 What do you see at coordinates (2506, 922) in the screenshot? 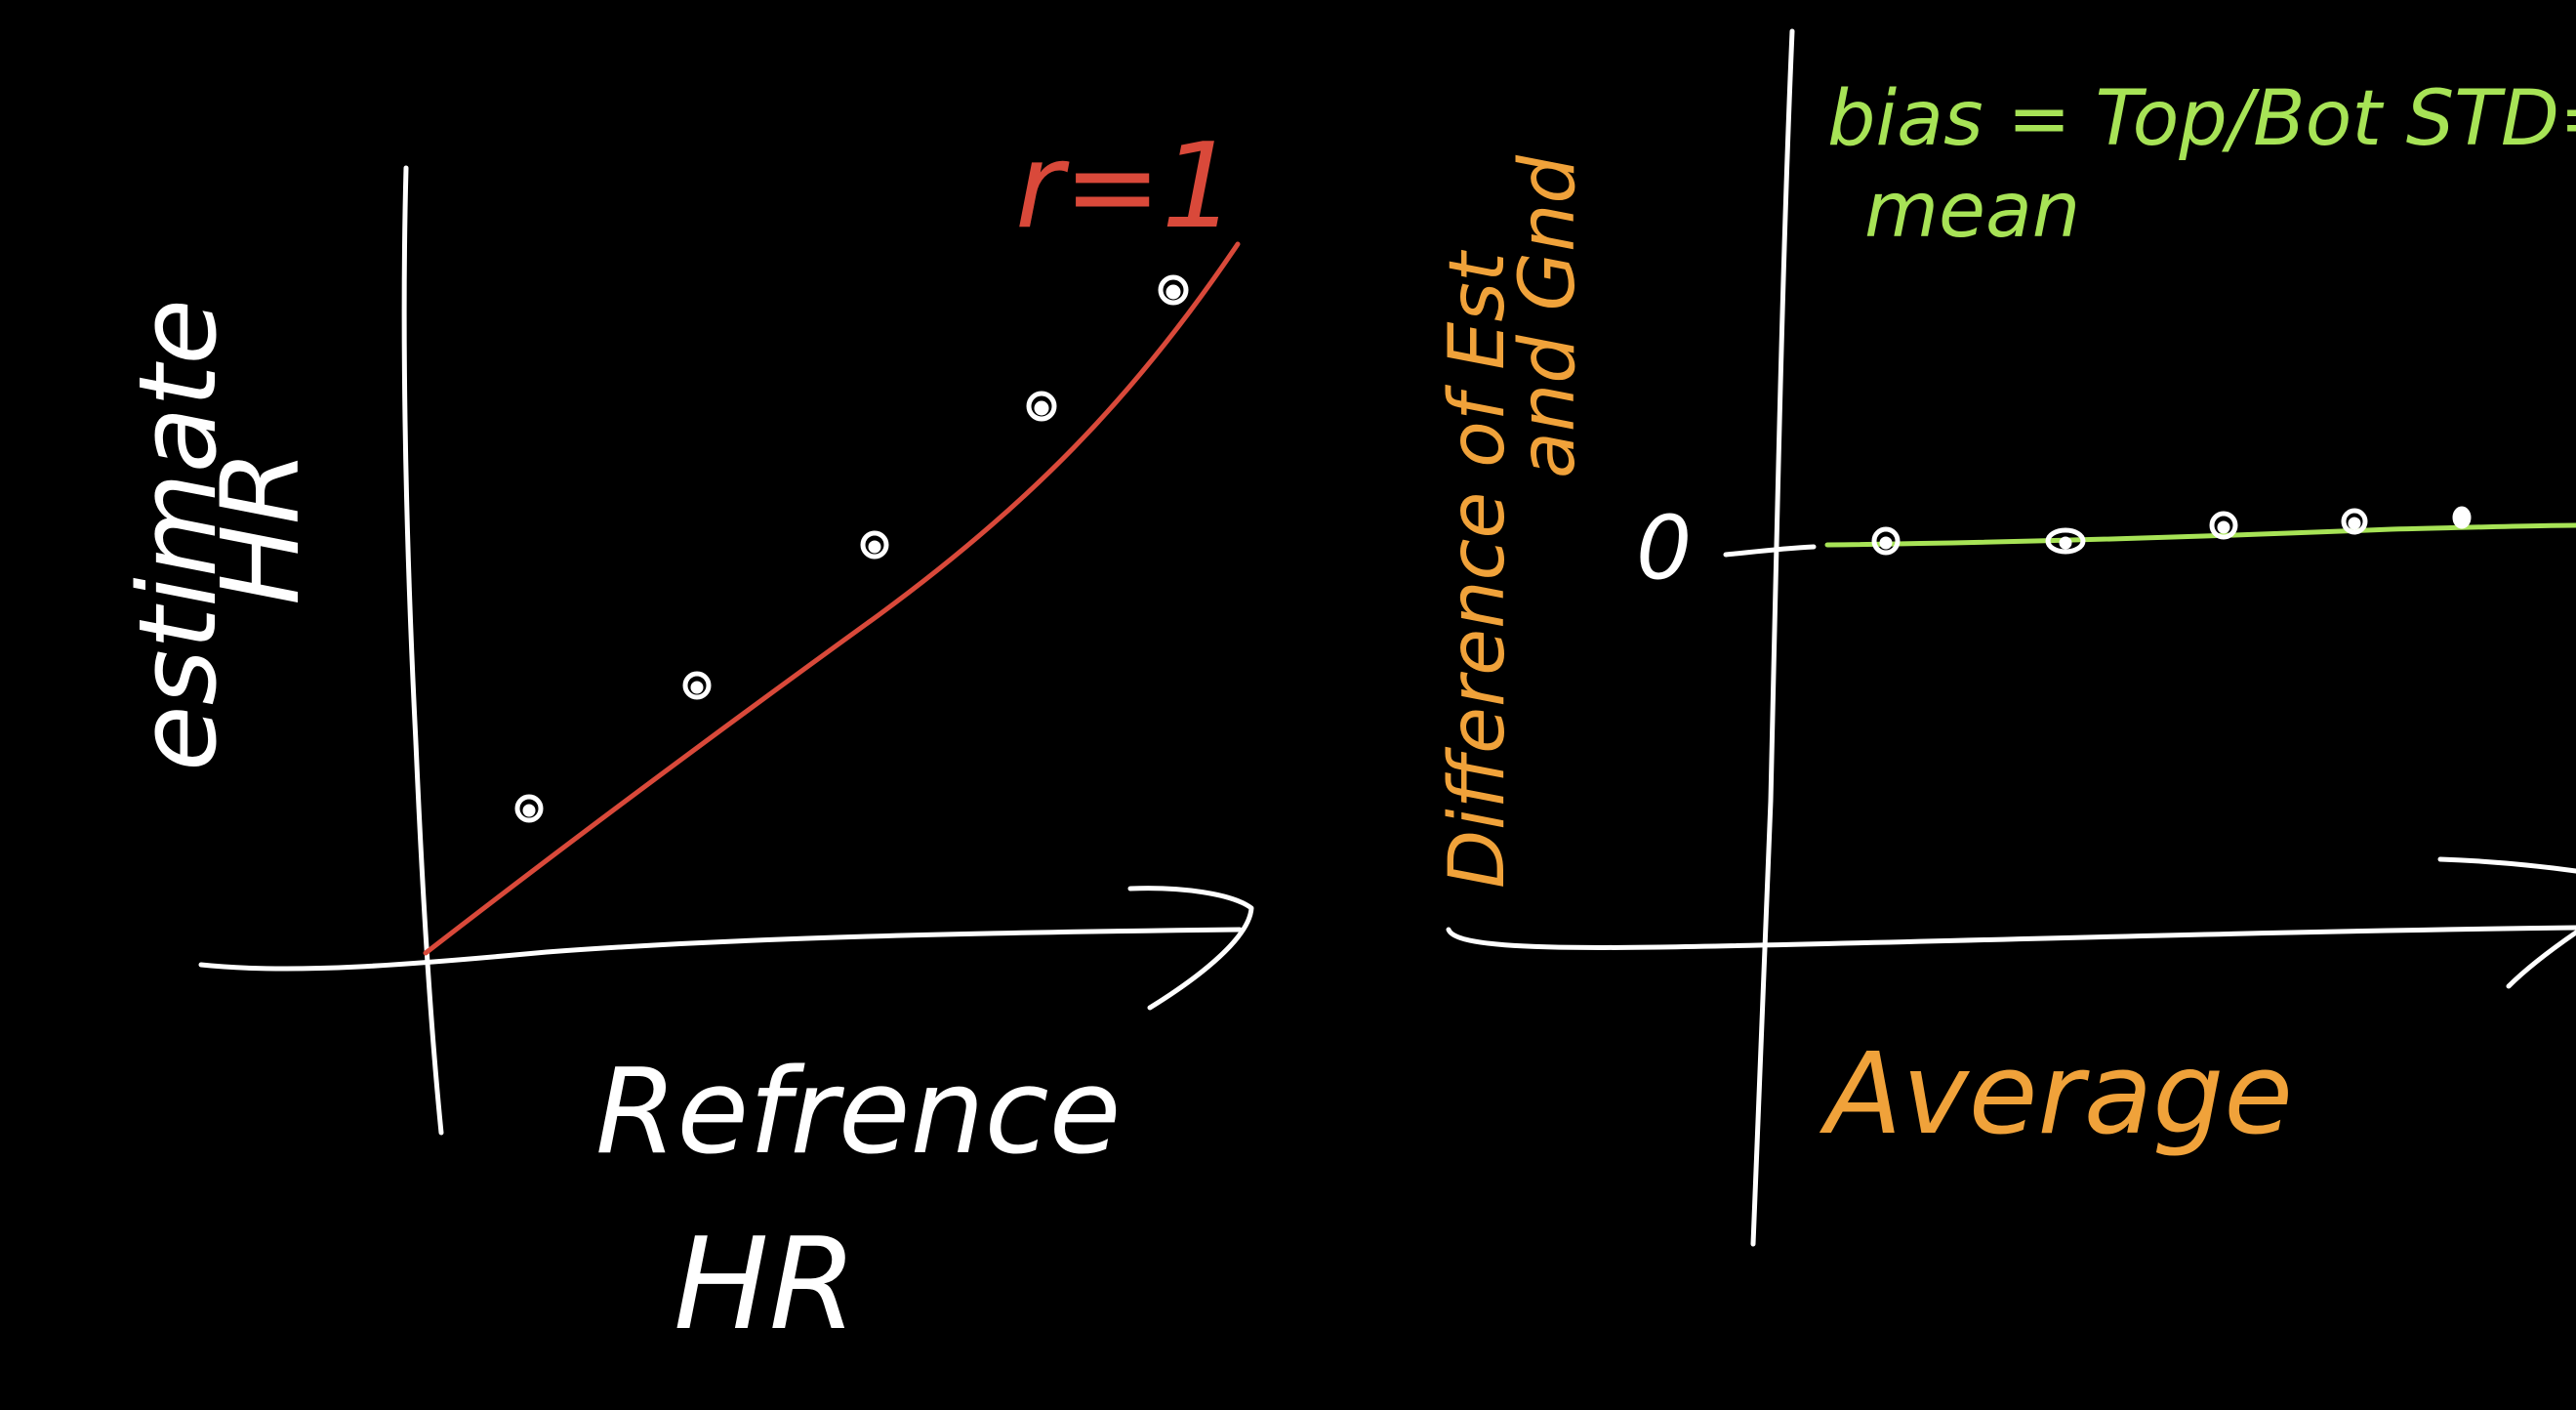
I see `right-x-axis-arrowhead` at bounding box center [2506, 922].